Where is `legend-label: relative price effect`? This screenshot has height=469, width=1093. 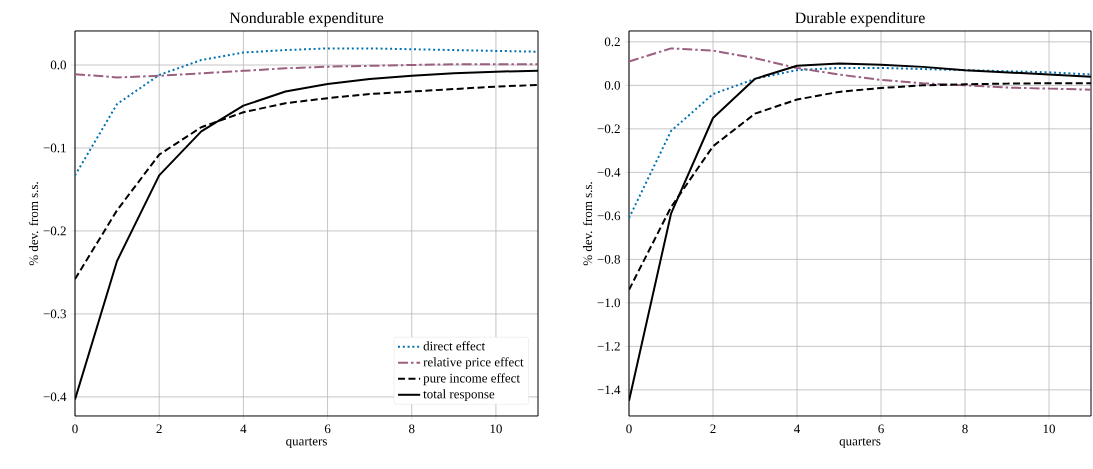
legend-label: relative price effect is located at coordinates (473, 363).